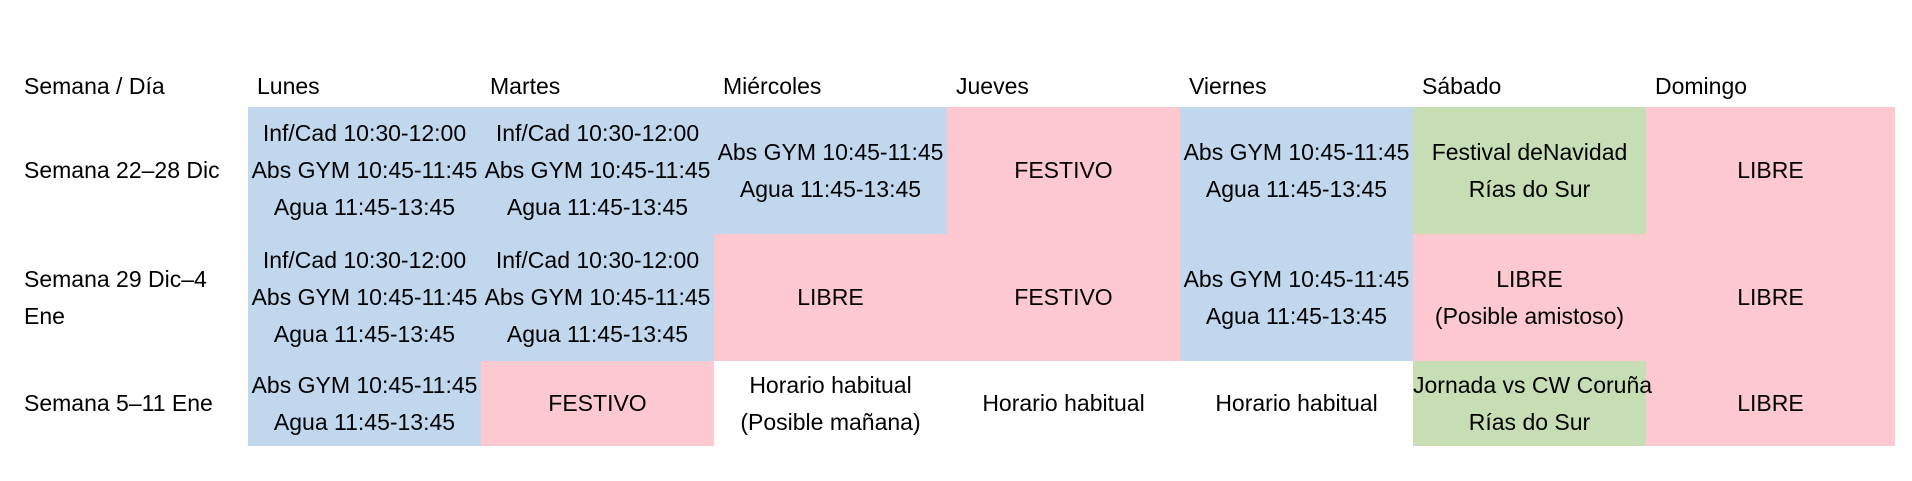 The width and height of the screenshot is (1912, 481). What do you see at coordinates (992, 86) in the screenshot?
I see `header-thursday: Jueves` at bounding box center [992, 86].